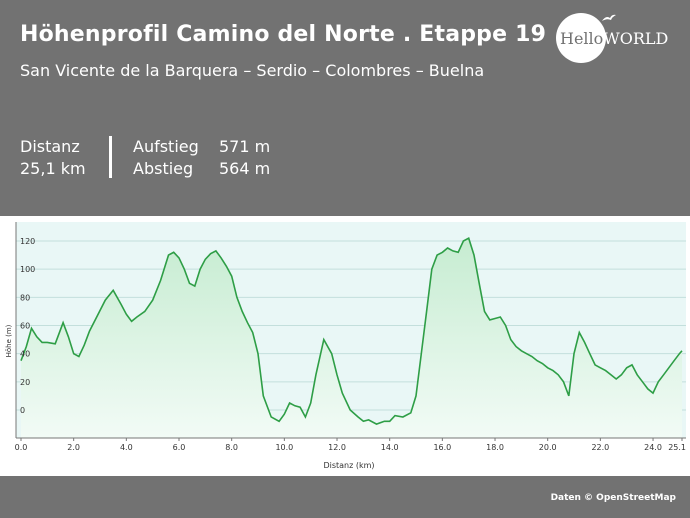  Describe the element at coordinates (442, 447) in the screenshot. I see `x-tick-label: 16.0` at that location.